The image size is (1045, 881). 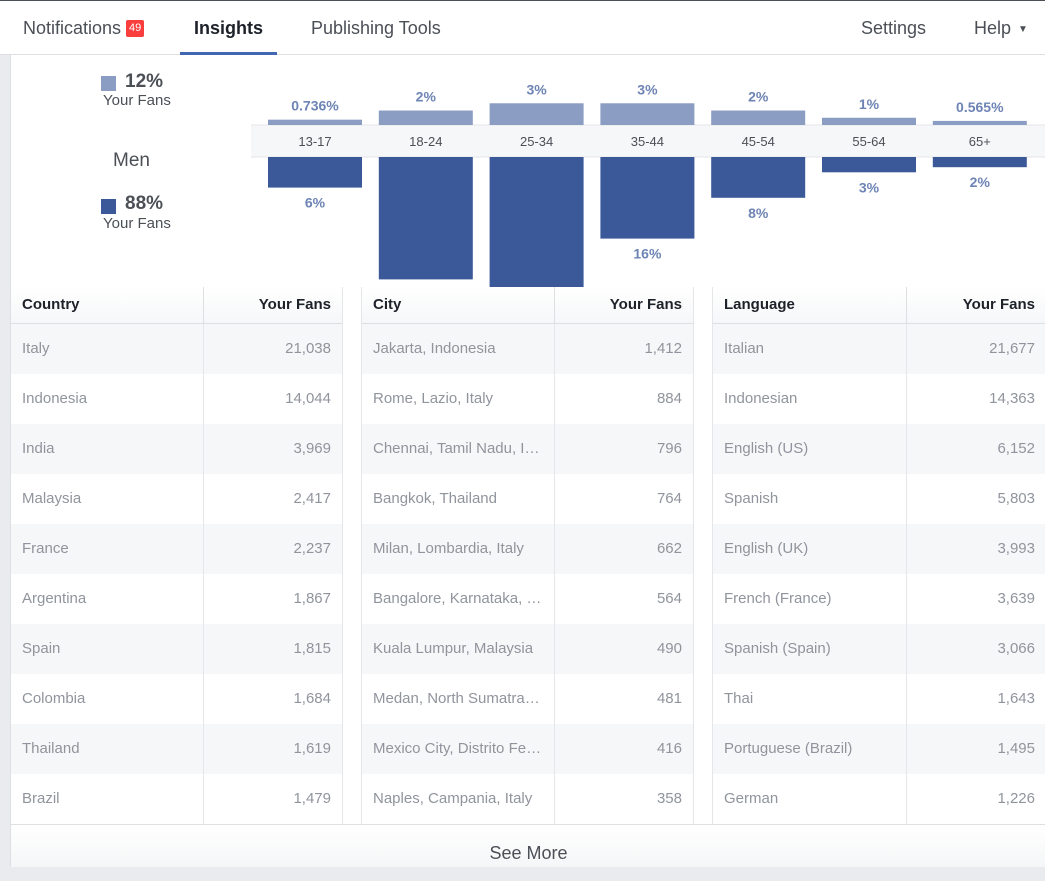 What do you see at coordinates (458, 649) in the screenshot?
I see `city-name-cell: Kuala Lumpur, Malaysia` at bounding box center [458, 649].